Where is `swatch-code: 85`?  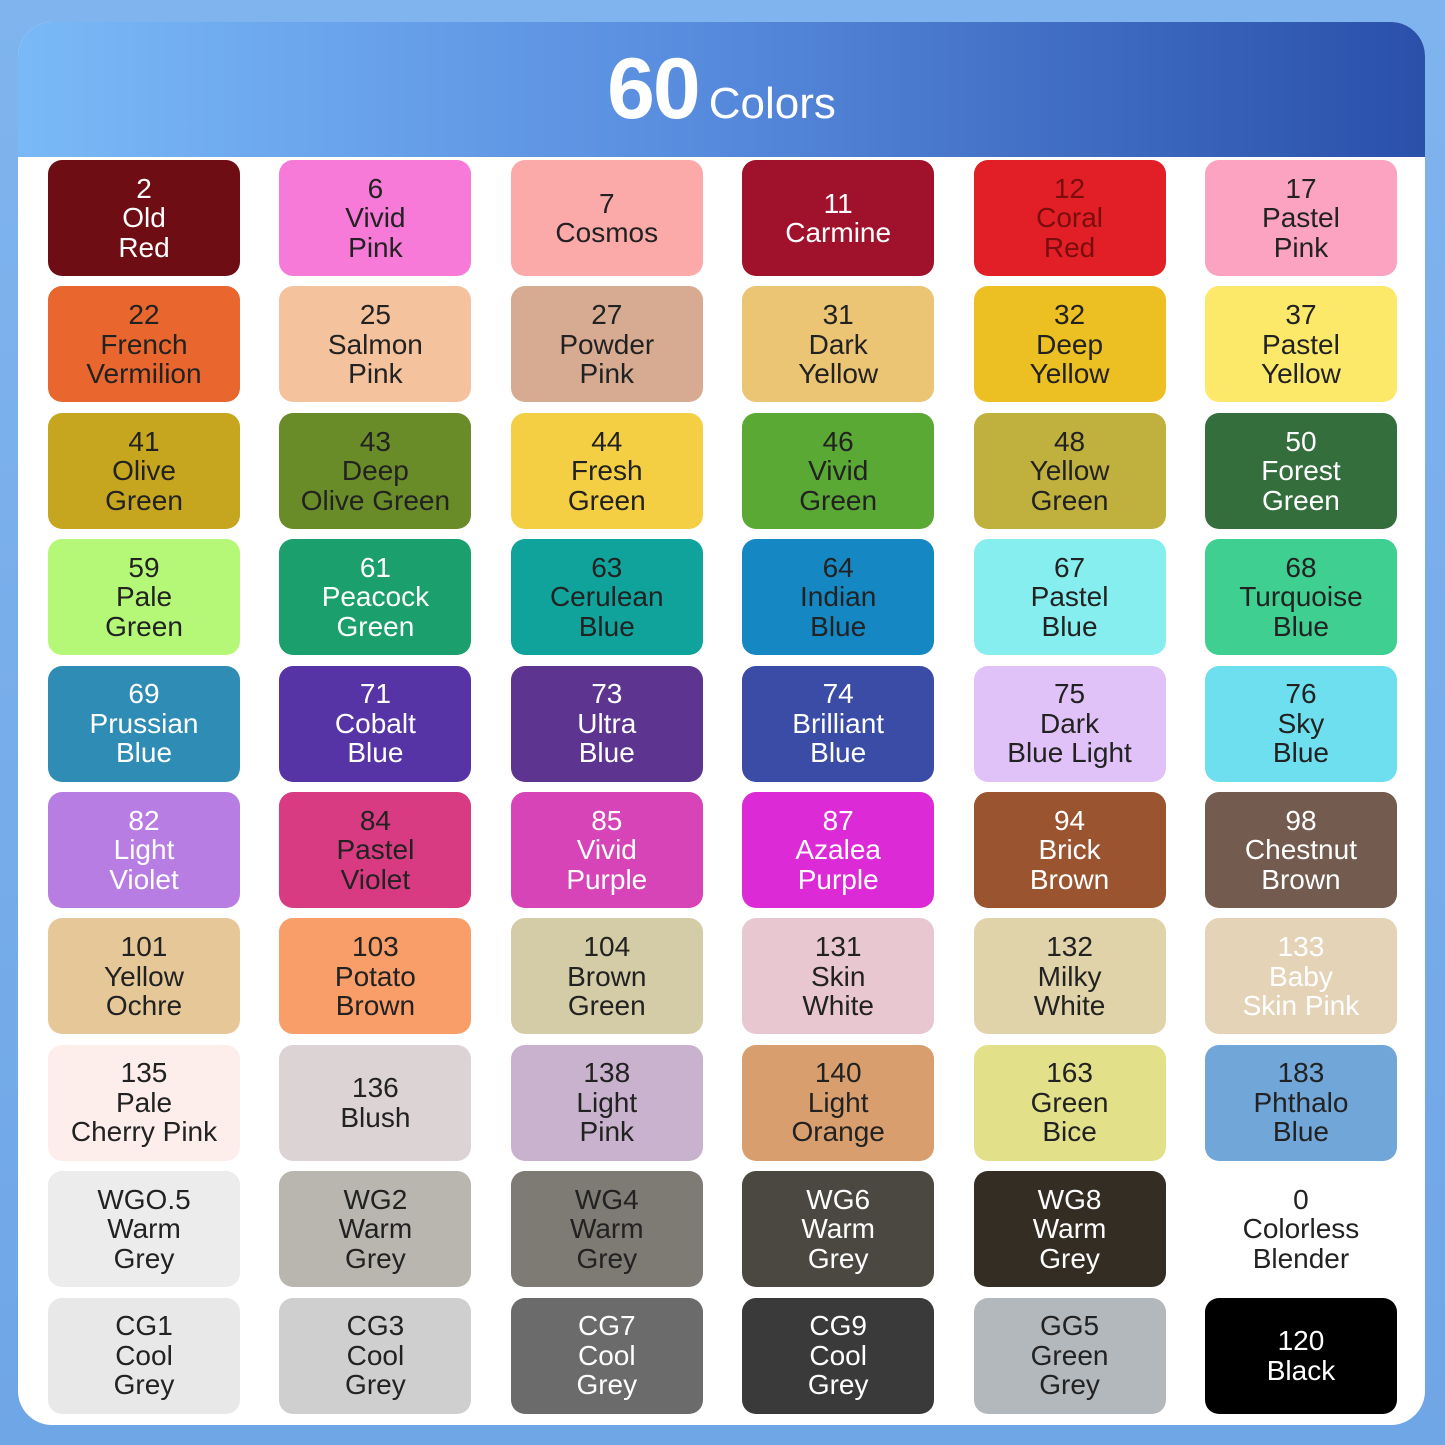 swatch-code: 85 is located at coordinates (607, 820).